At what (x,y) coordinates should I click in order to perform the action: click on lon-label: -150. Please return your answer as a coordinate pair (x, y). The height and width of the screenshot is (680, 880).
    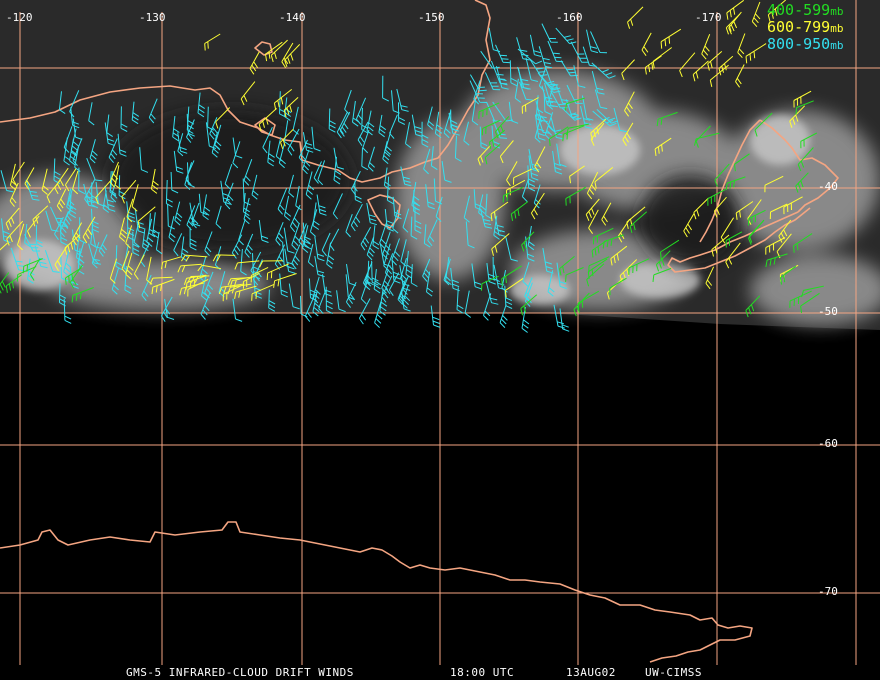
    Looking at the image, I should click on (431, 17).